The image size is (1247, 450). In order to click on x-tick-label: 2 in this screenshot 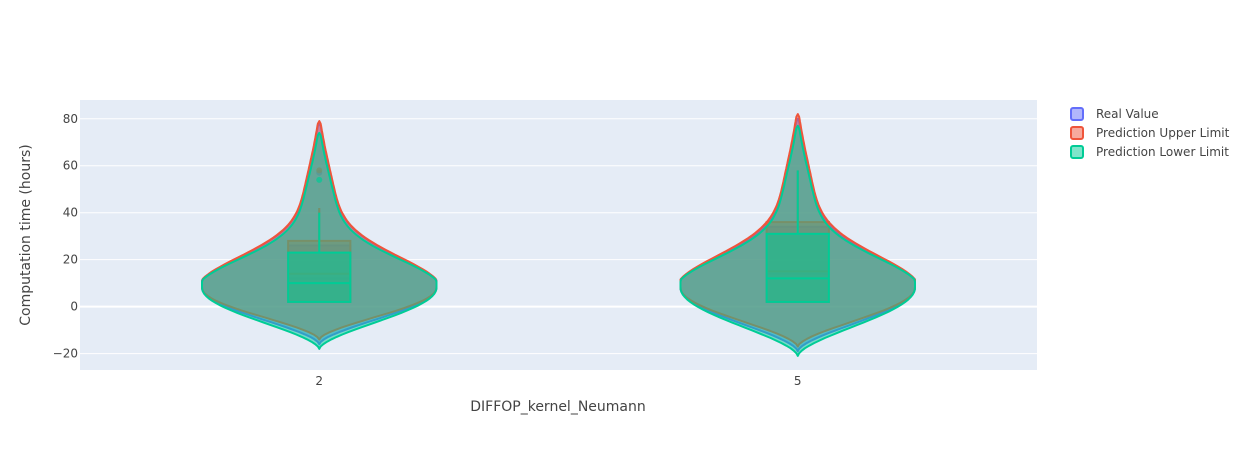, I will do `click(319, 381)`.